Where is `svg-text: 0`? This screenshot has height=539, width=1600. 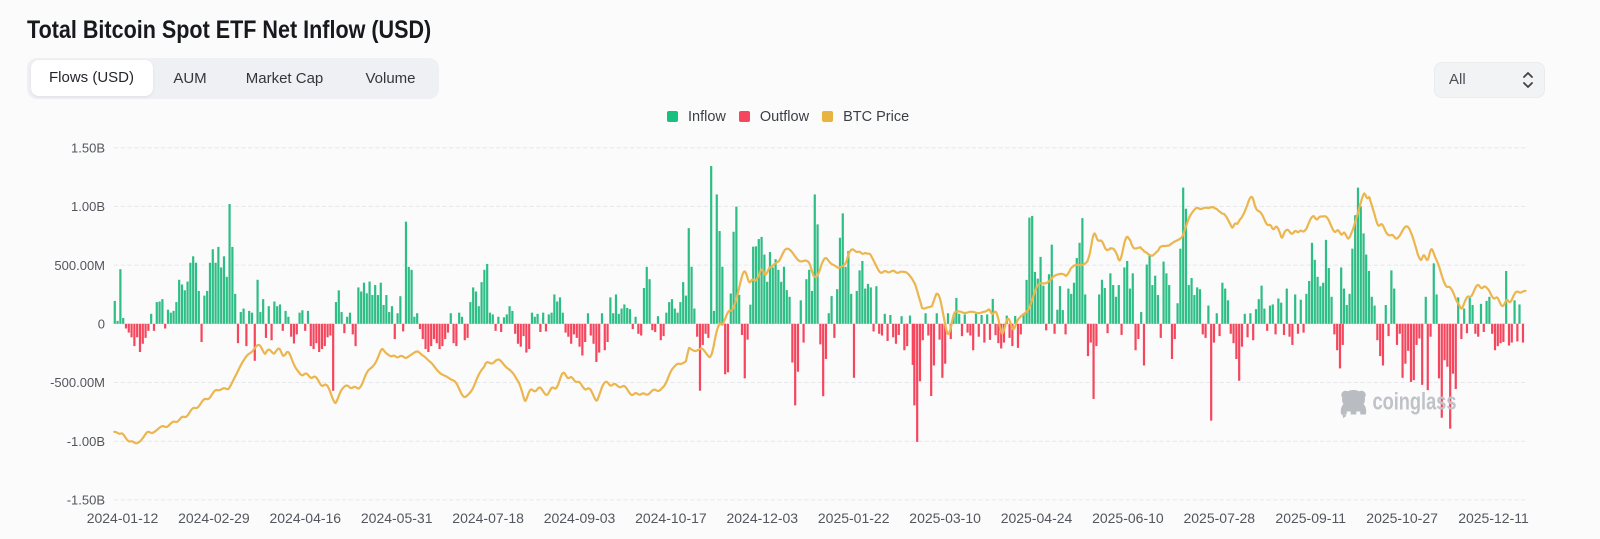 svg-text: 0 is located at coordinates (101, 324).